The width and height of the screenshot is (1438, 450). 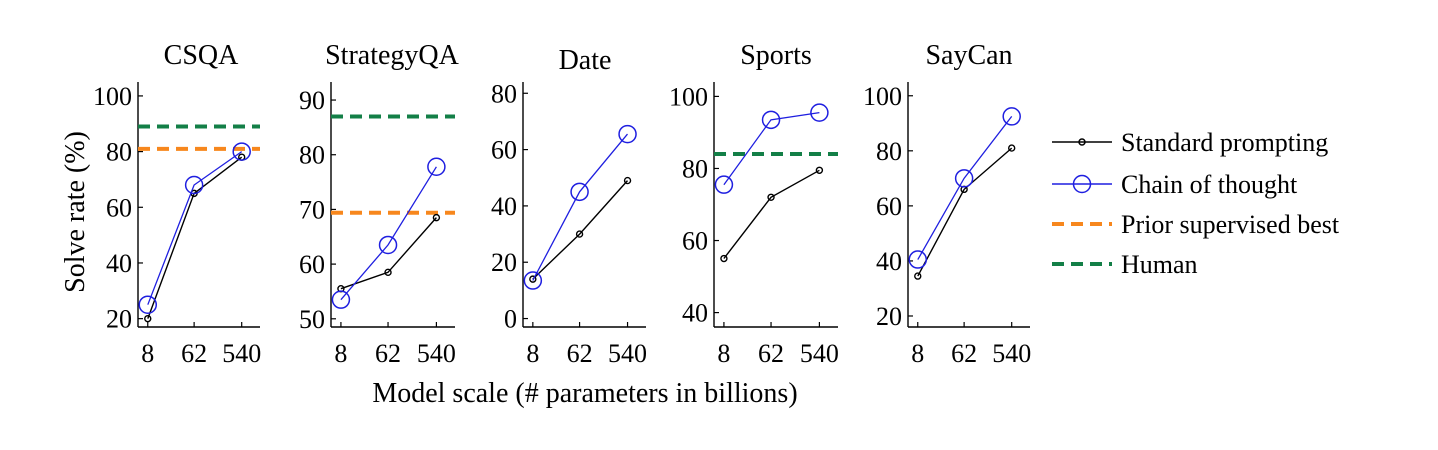 I want to click on chart-panel-4: SayCan 20 40 60 80 100 8 62 540, so click(x=947, y=204).